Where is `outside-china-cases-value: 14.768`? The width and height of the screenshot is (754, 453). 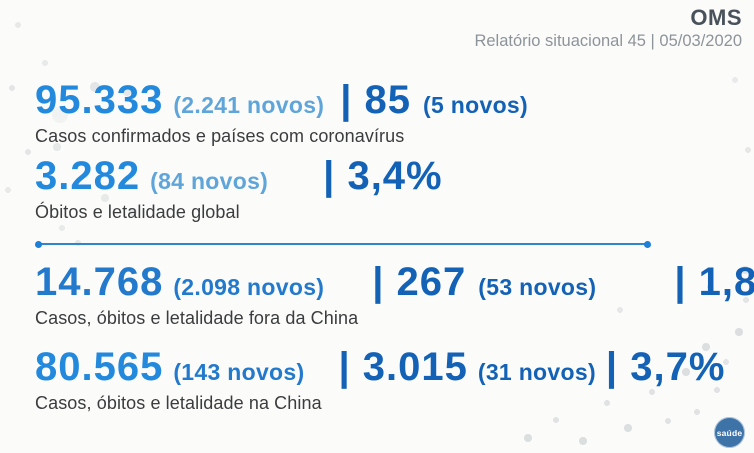
outside-china-cases-value: 14.768 is located at coordinates (99, 282).